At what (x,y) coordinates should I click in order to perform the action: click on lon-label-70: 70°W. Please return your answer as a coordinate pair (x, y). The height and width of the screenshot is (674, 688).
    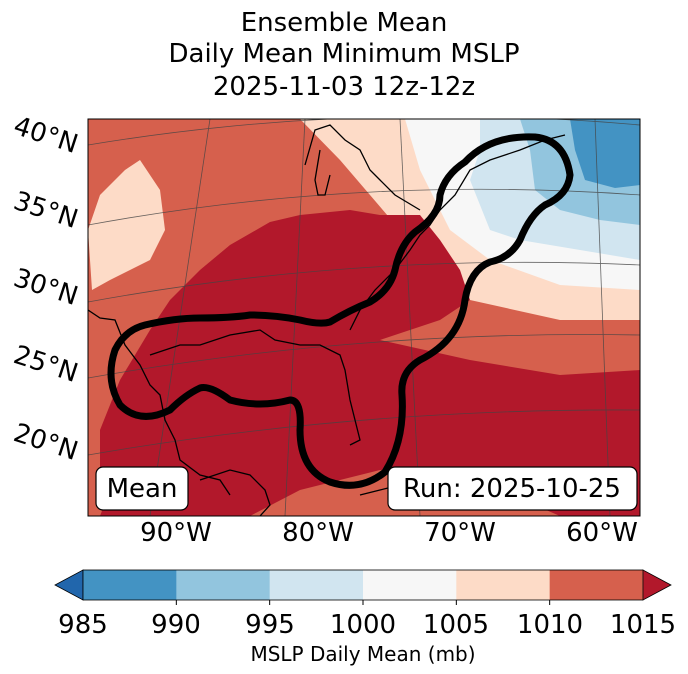
    Looking at the image, I should click on (460, 533).